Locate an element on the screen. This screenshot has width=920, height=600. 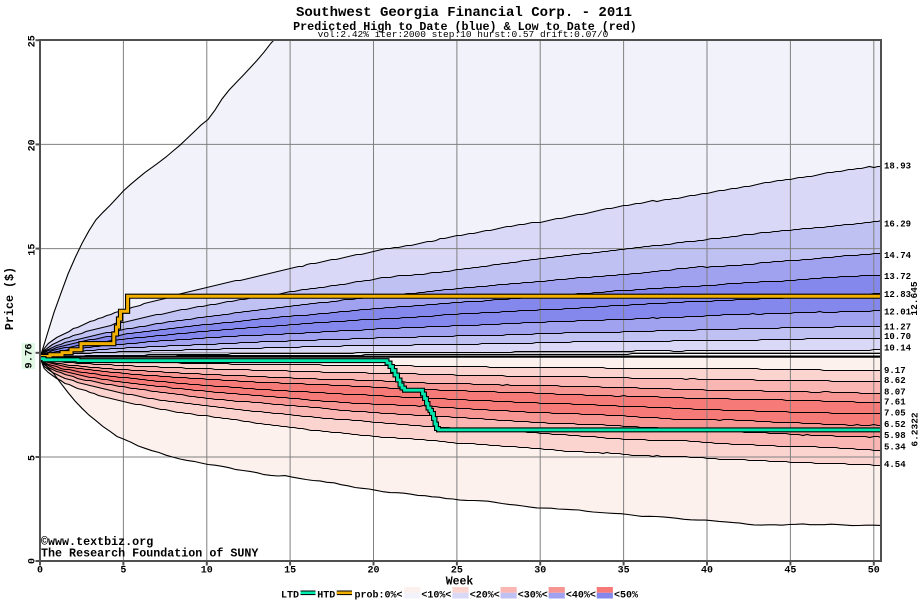
svg-text: 16.29 is located at coordinates (897, 225).